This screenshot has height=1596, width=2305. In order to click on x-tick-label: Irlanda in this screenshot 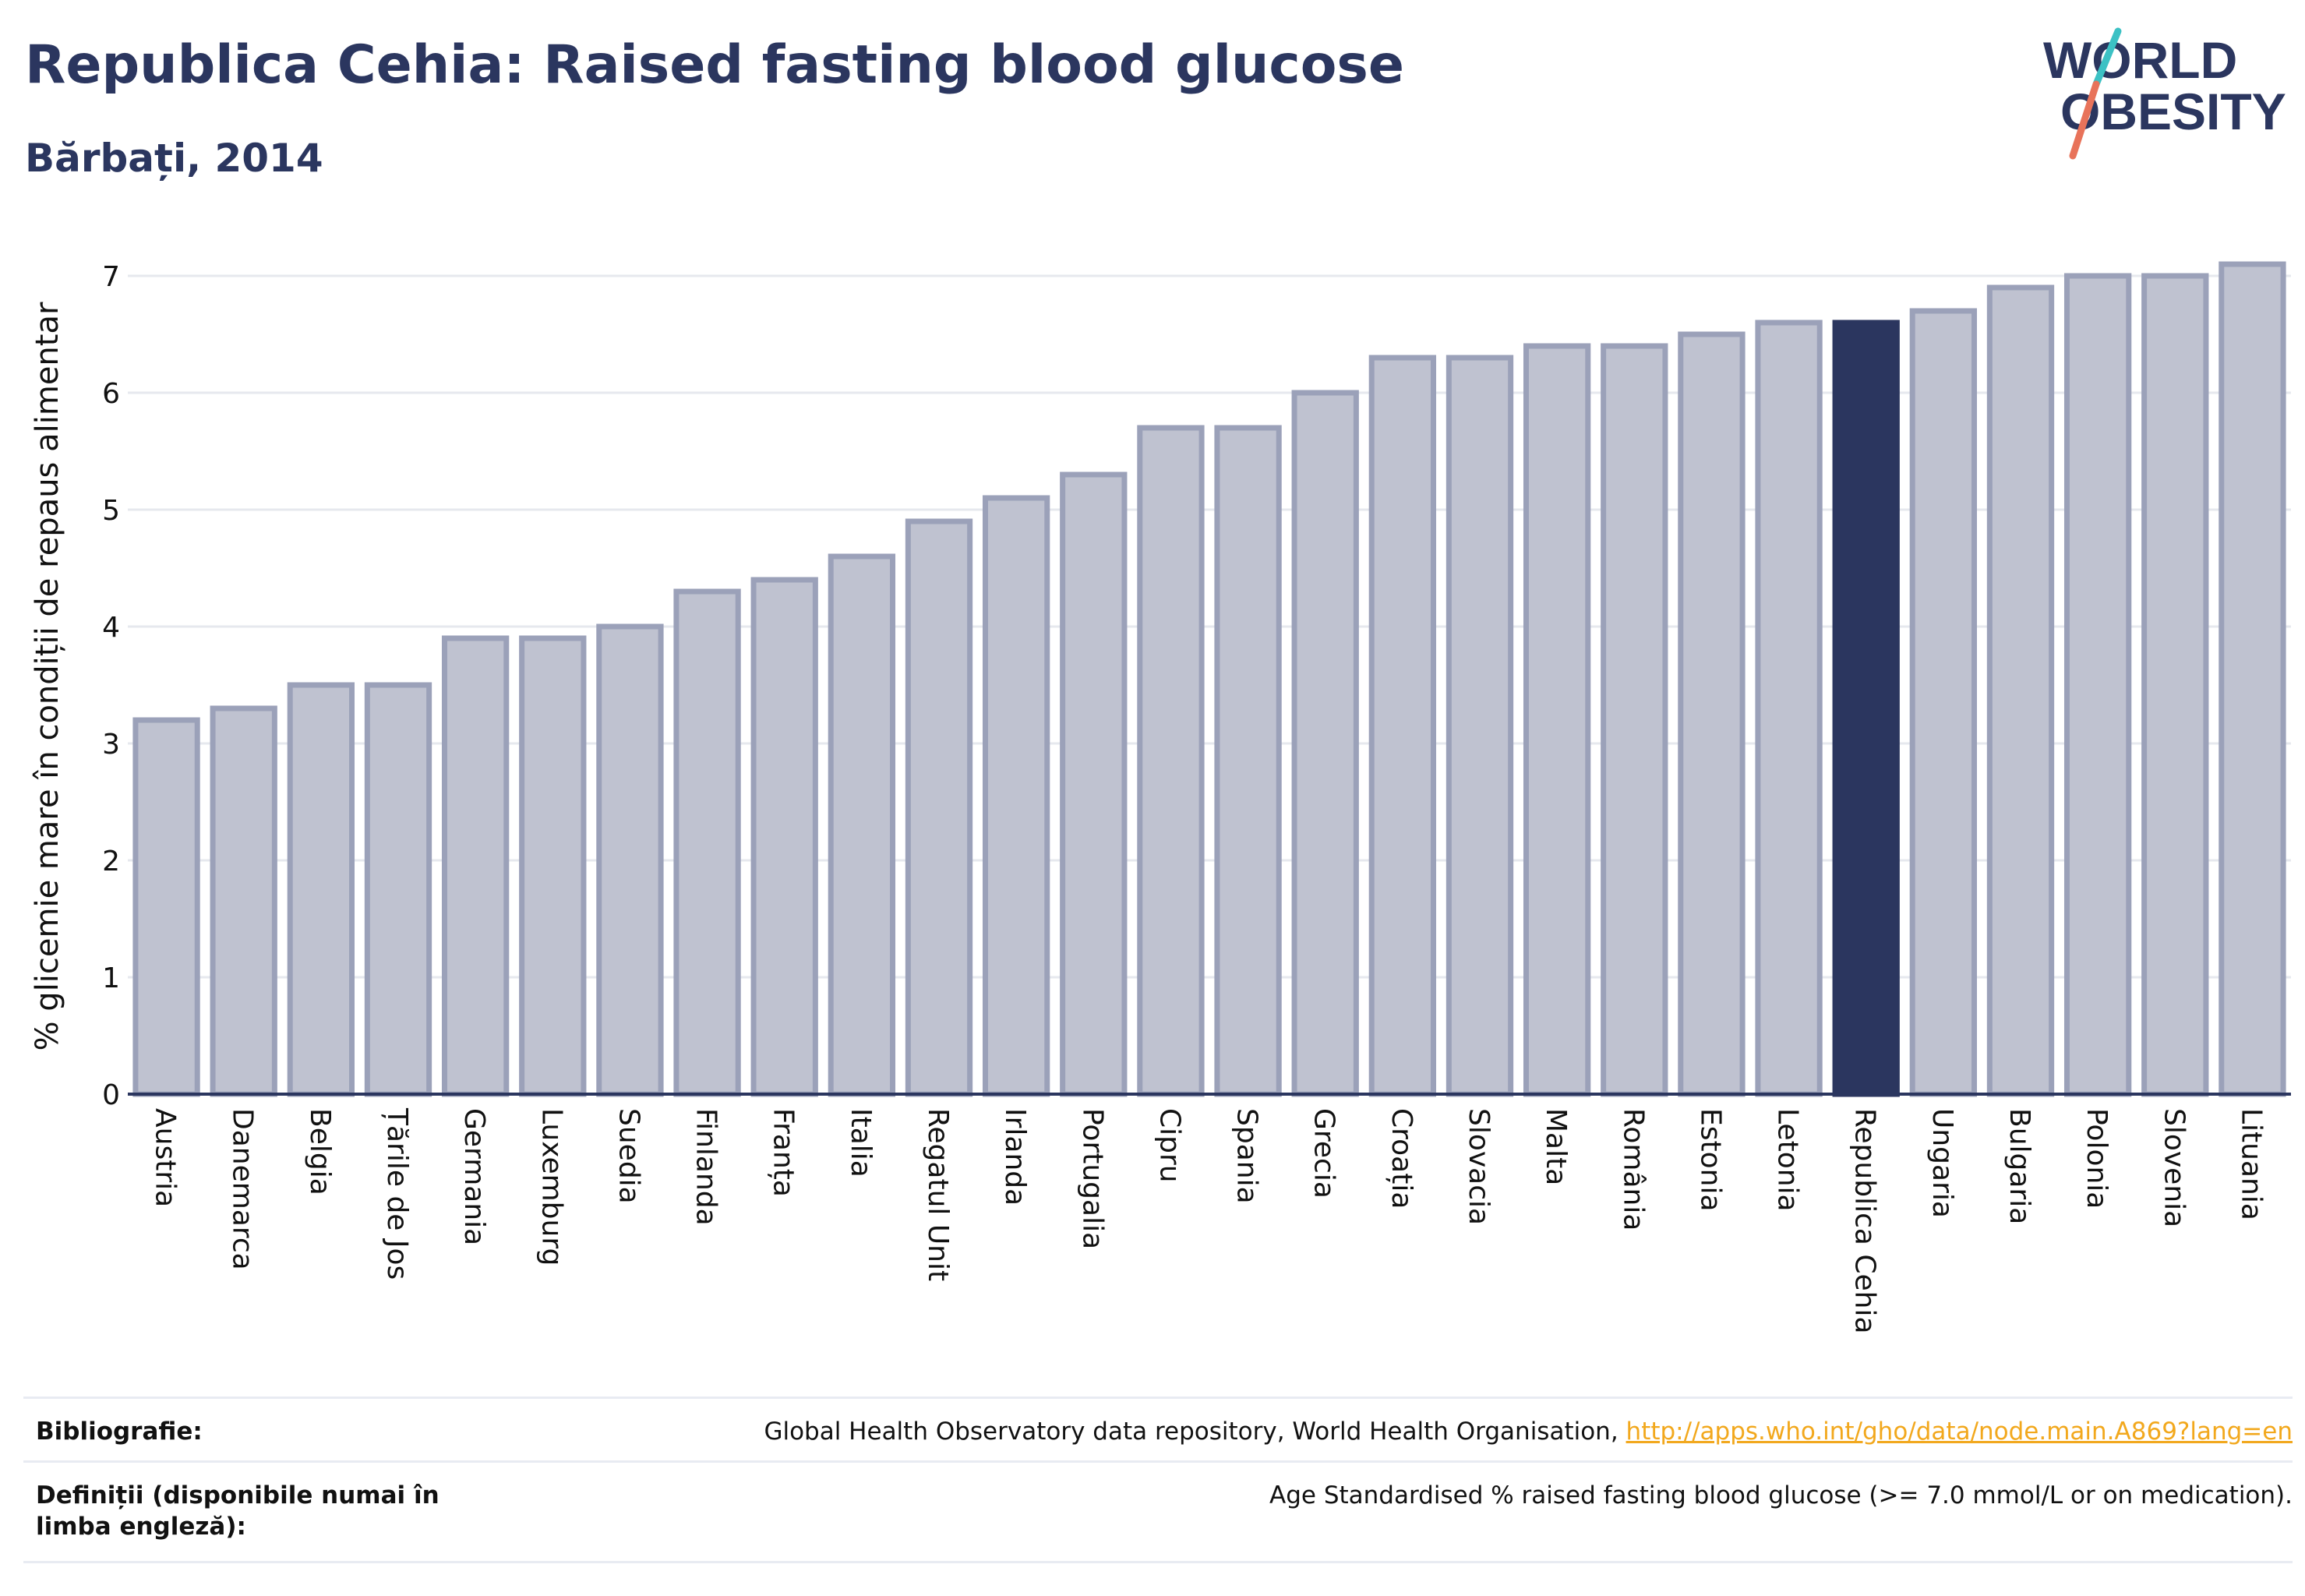, I will do `click(1015, 1157)`.